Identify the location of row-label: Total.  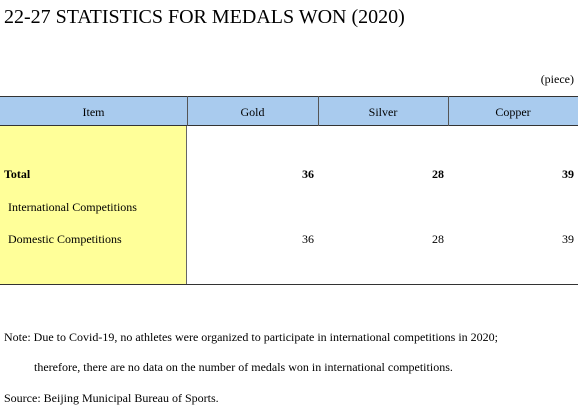
(17, 174).